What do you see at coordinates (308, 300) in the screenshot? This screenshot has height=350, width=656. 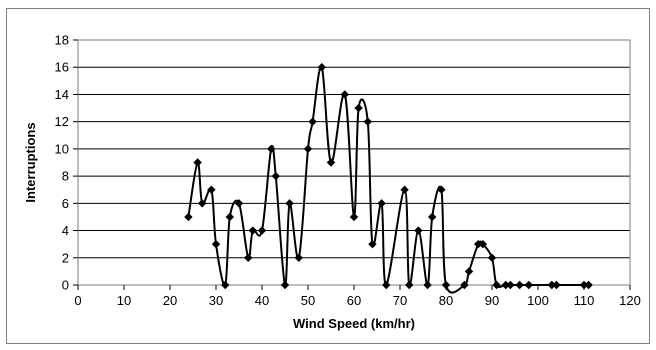 I see `x-tick-label: 50` at bounding box center [308, 300].